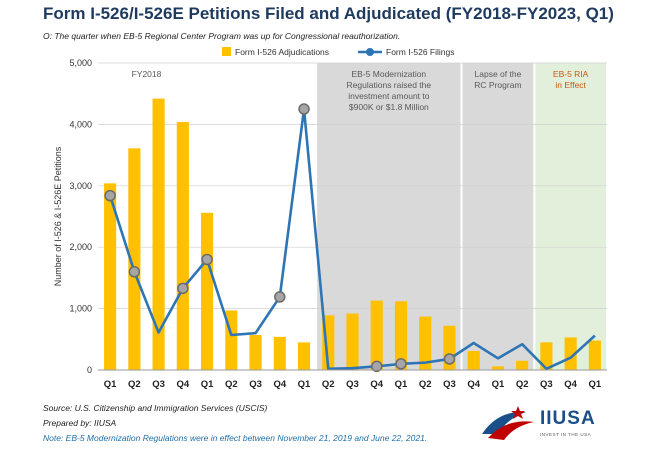 This screenshot has width=651, height=449. What do you see at coordinates (389, 85) in the screenshot?
I see `region-label-line: Regulations raised the` at bounding box center [389, 85].